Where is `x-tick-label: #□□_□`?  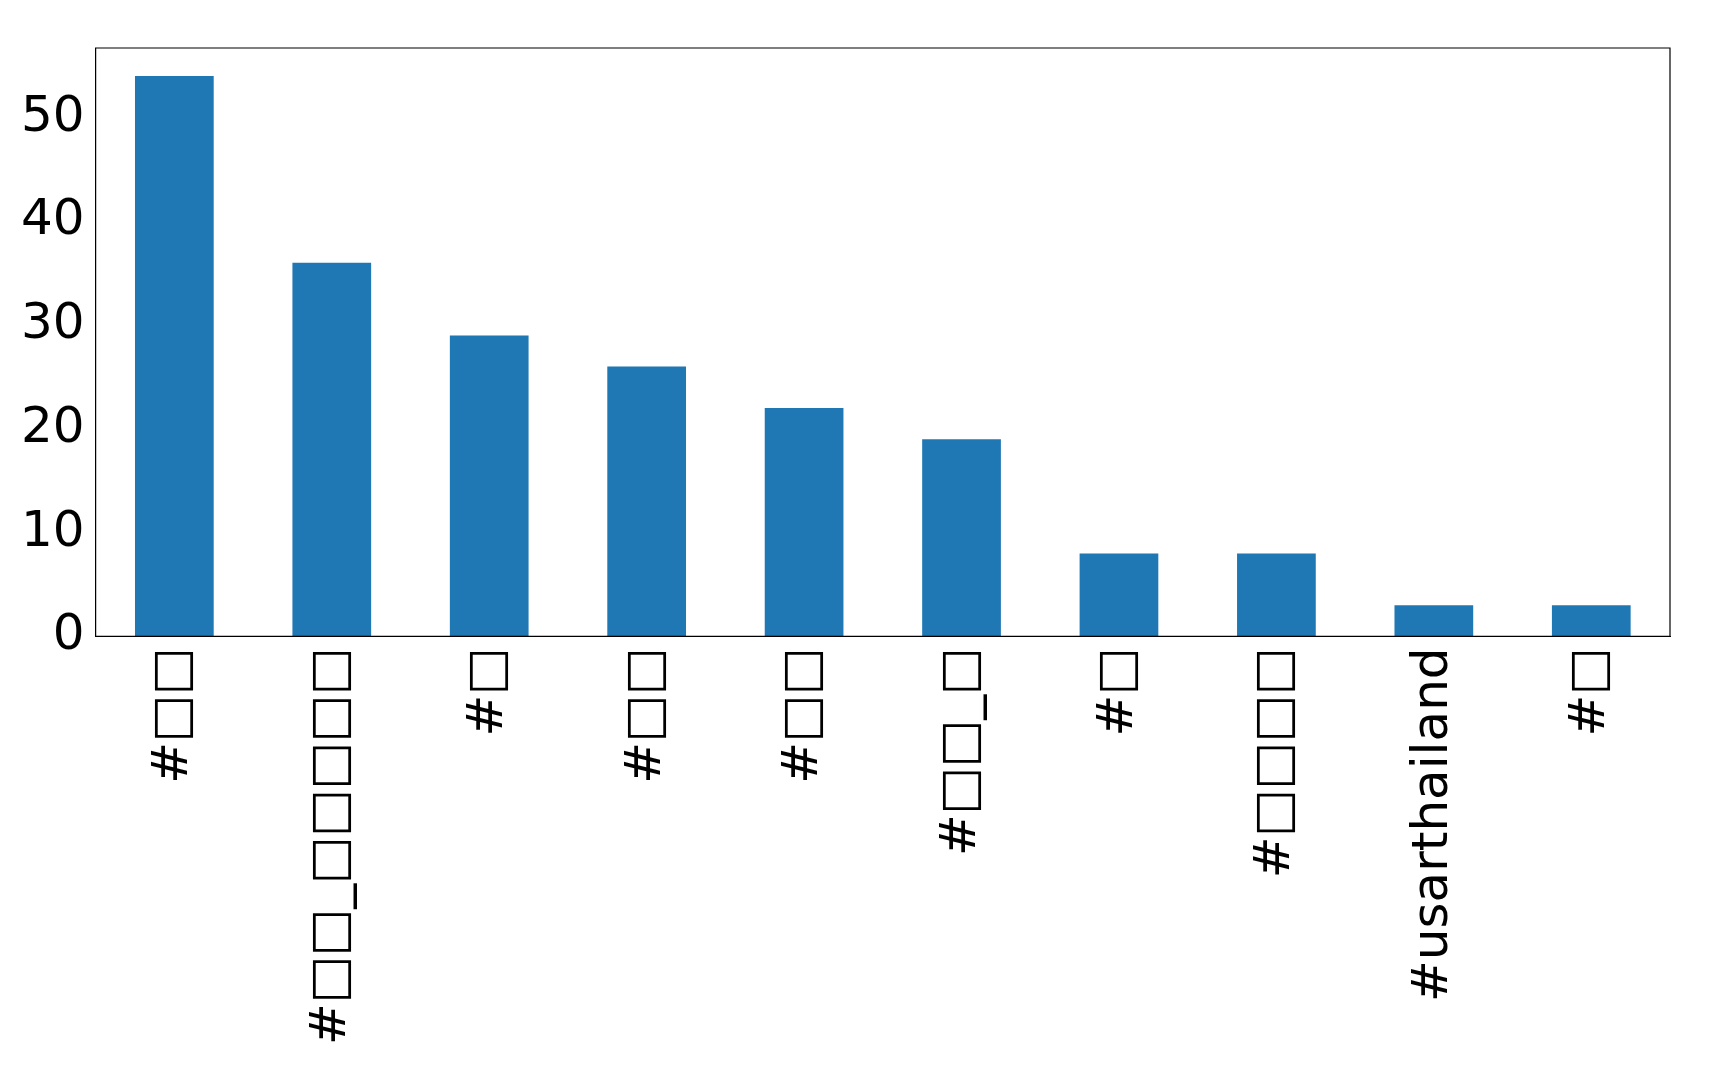
x-tick-label: #□□_□ is located at coordinates (957, 752).